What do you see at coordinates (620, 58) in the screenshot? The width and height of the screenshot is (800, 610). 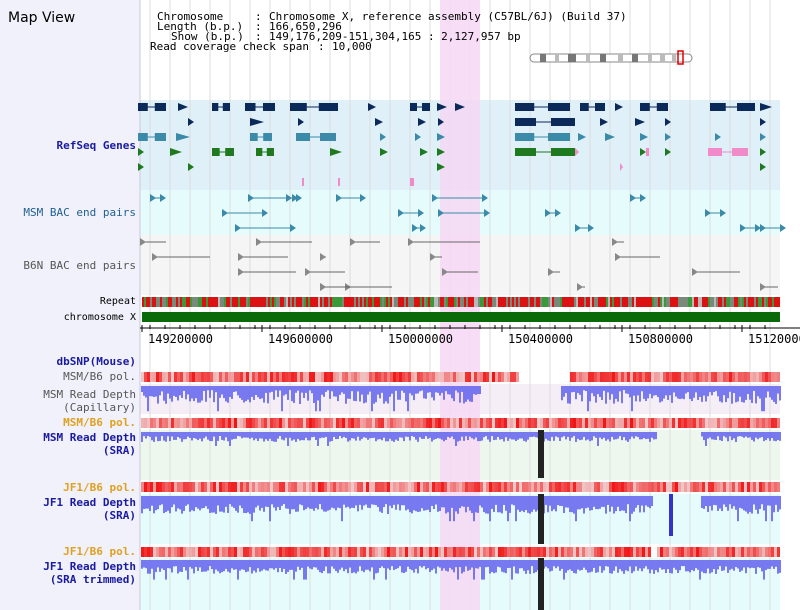 I see `ideogram-band` at bounding box center [620, 58].